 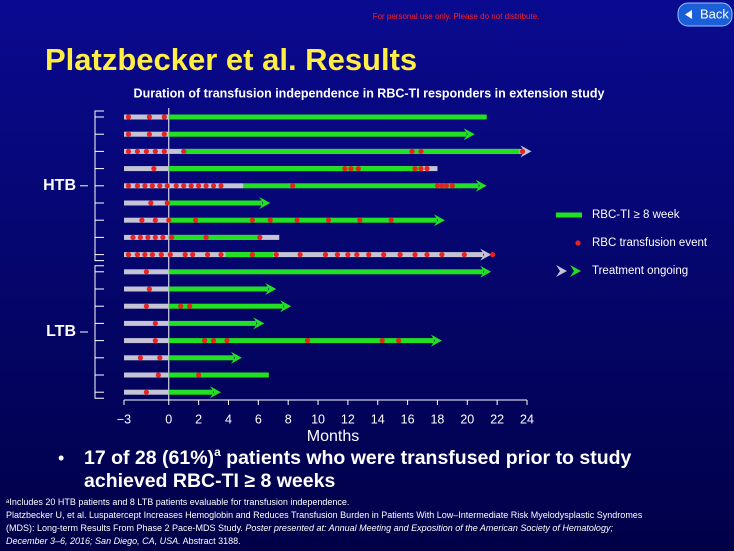 What do you see at coordinates (168, 419) in the screenshot?
I see `x-tick-label: 0` at bounding box center [168, 419].